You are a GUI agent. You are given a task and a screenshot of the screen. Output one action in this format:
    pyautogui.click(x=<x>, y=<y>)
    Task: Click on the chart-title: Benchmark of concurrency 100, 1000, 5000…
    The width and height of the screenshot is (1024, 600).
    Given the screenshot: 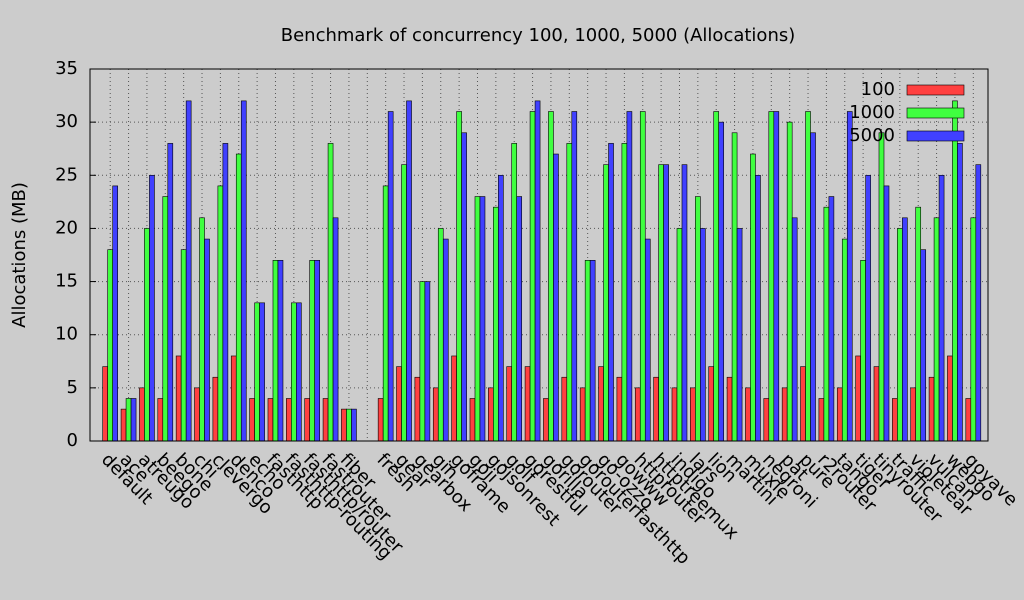 What is the action you would take?
    pyautogui.click(x=538, y=35)
    